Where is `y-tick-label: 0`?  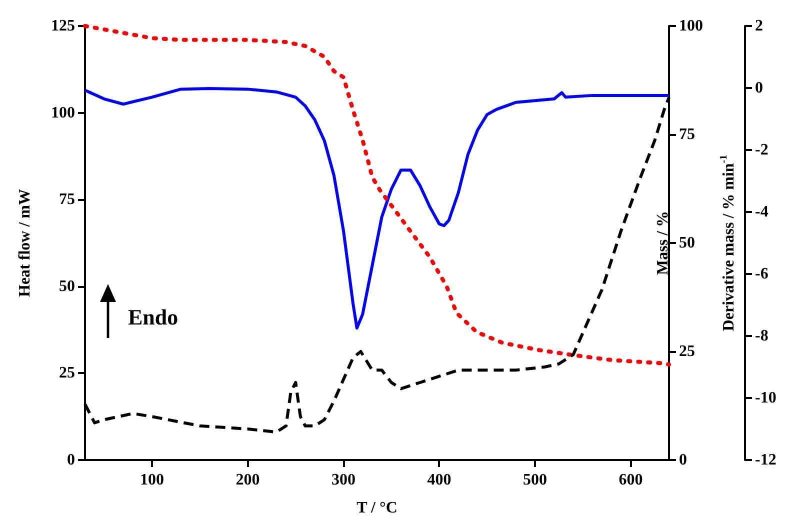
y-tick-label: 0 is located at coordinates (71, 460).